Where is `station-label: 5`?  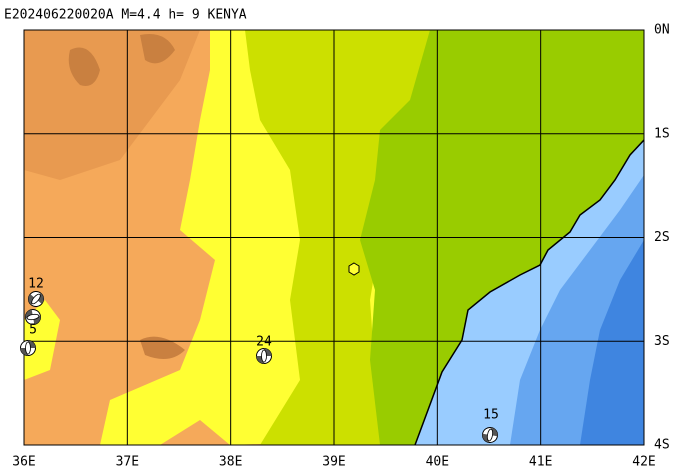 station-label: 5 is located at coordinates (33, 330).